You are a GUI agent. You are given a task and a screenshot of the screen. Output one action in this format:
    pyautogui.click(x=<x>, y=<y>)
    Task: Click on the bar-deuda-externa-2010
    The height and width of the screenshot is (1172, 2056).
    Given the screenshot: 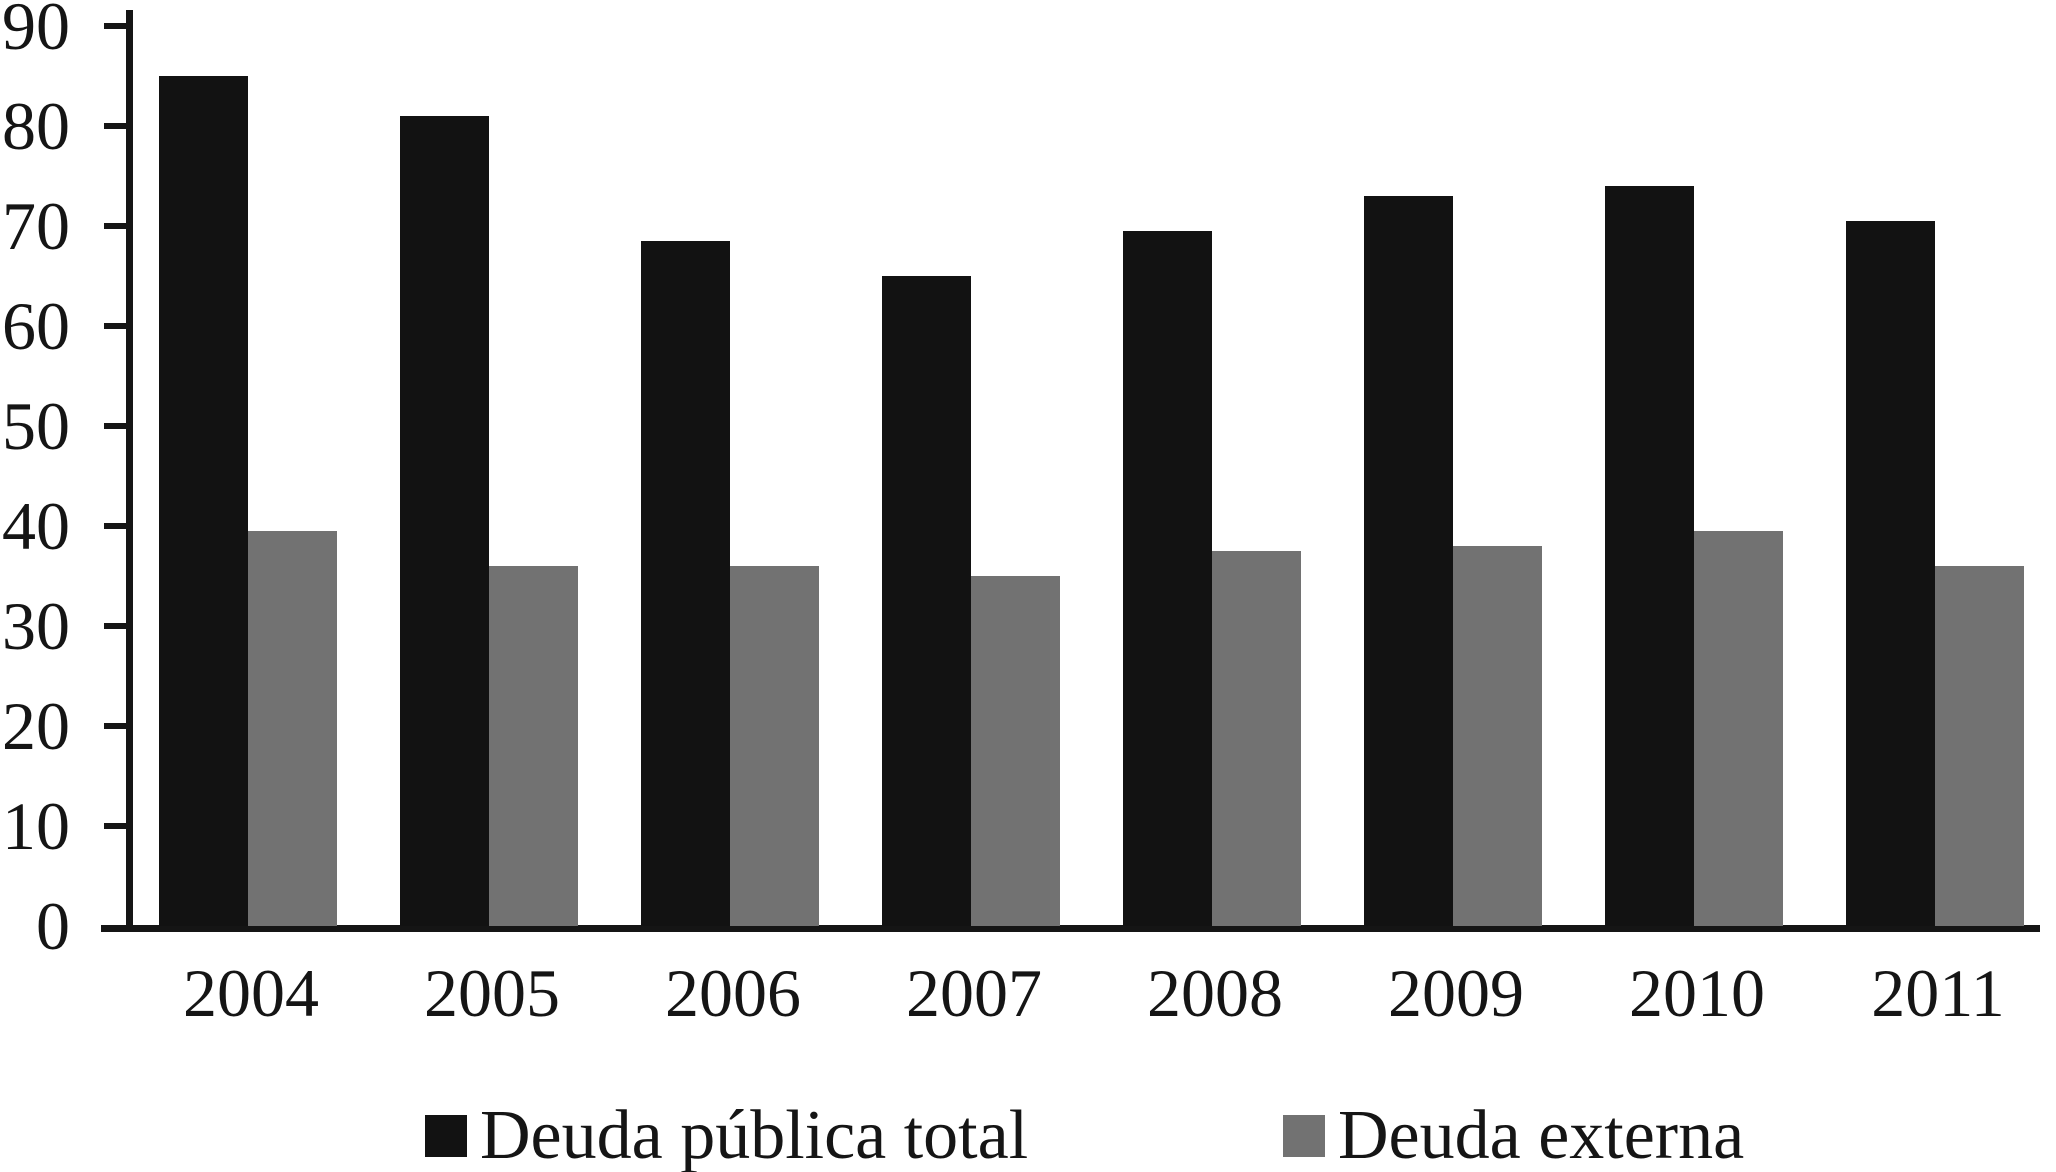 What is the action you would take?
    pyautogui.click(x=1738, y=728)
    